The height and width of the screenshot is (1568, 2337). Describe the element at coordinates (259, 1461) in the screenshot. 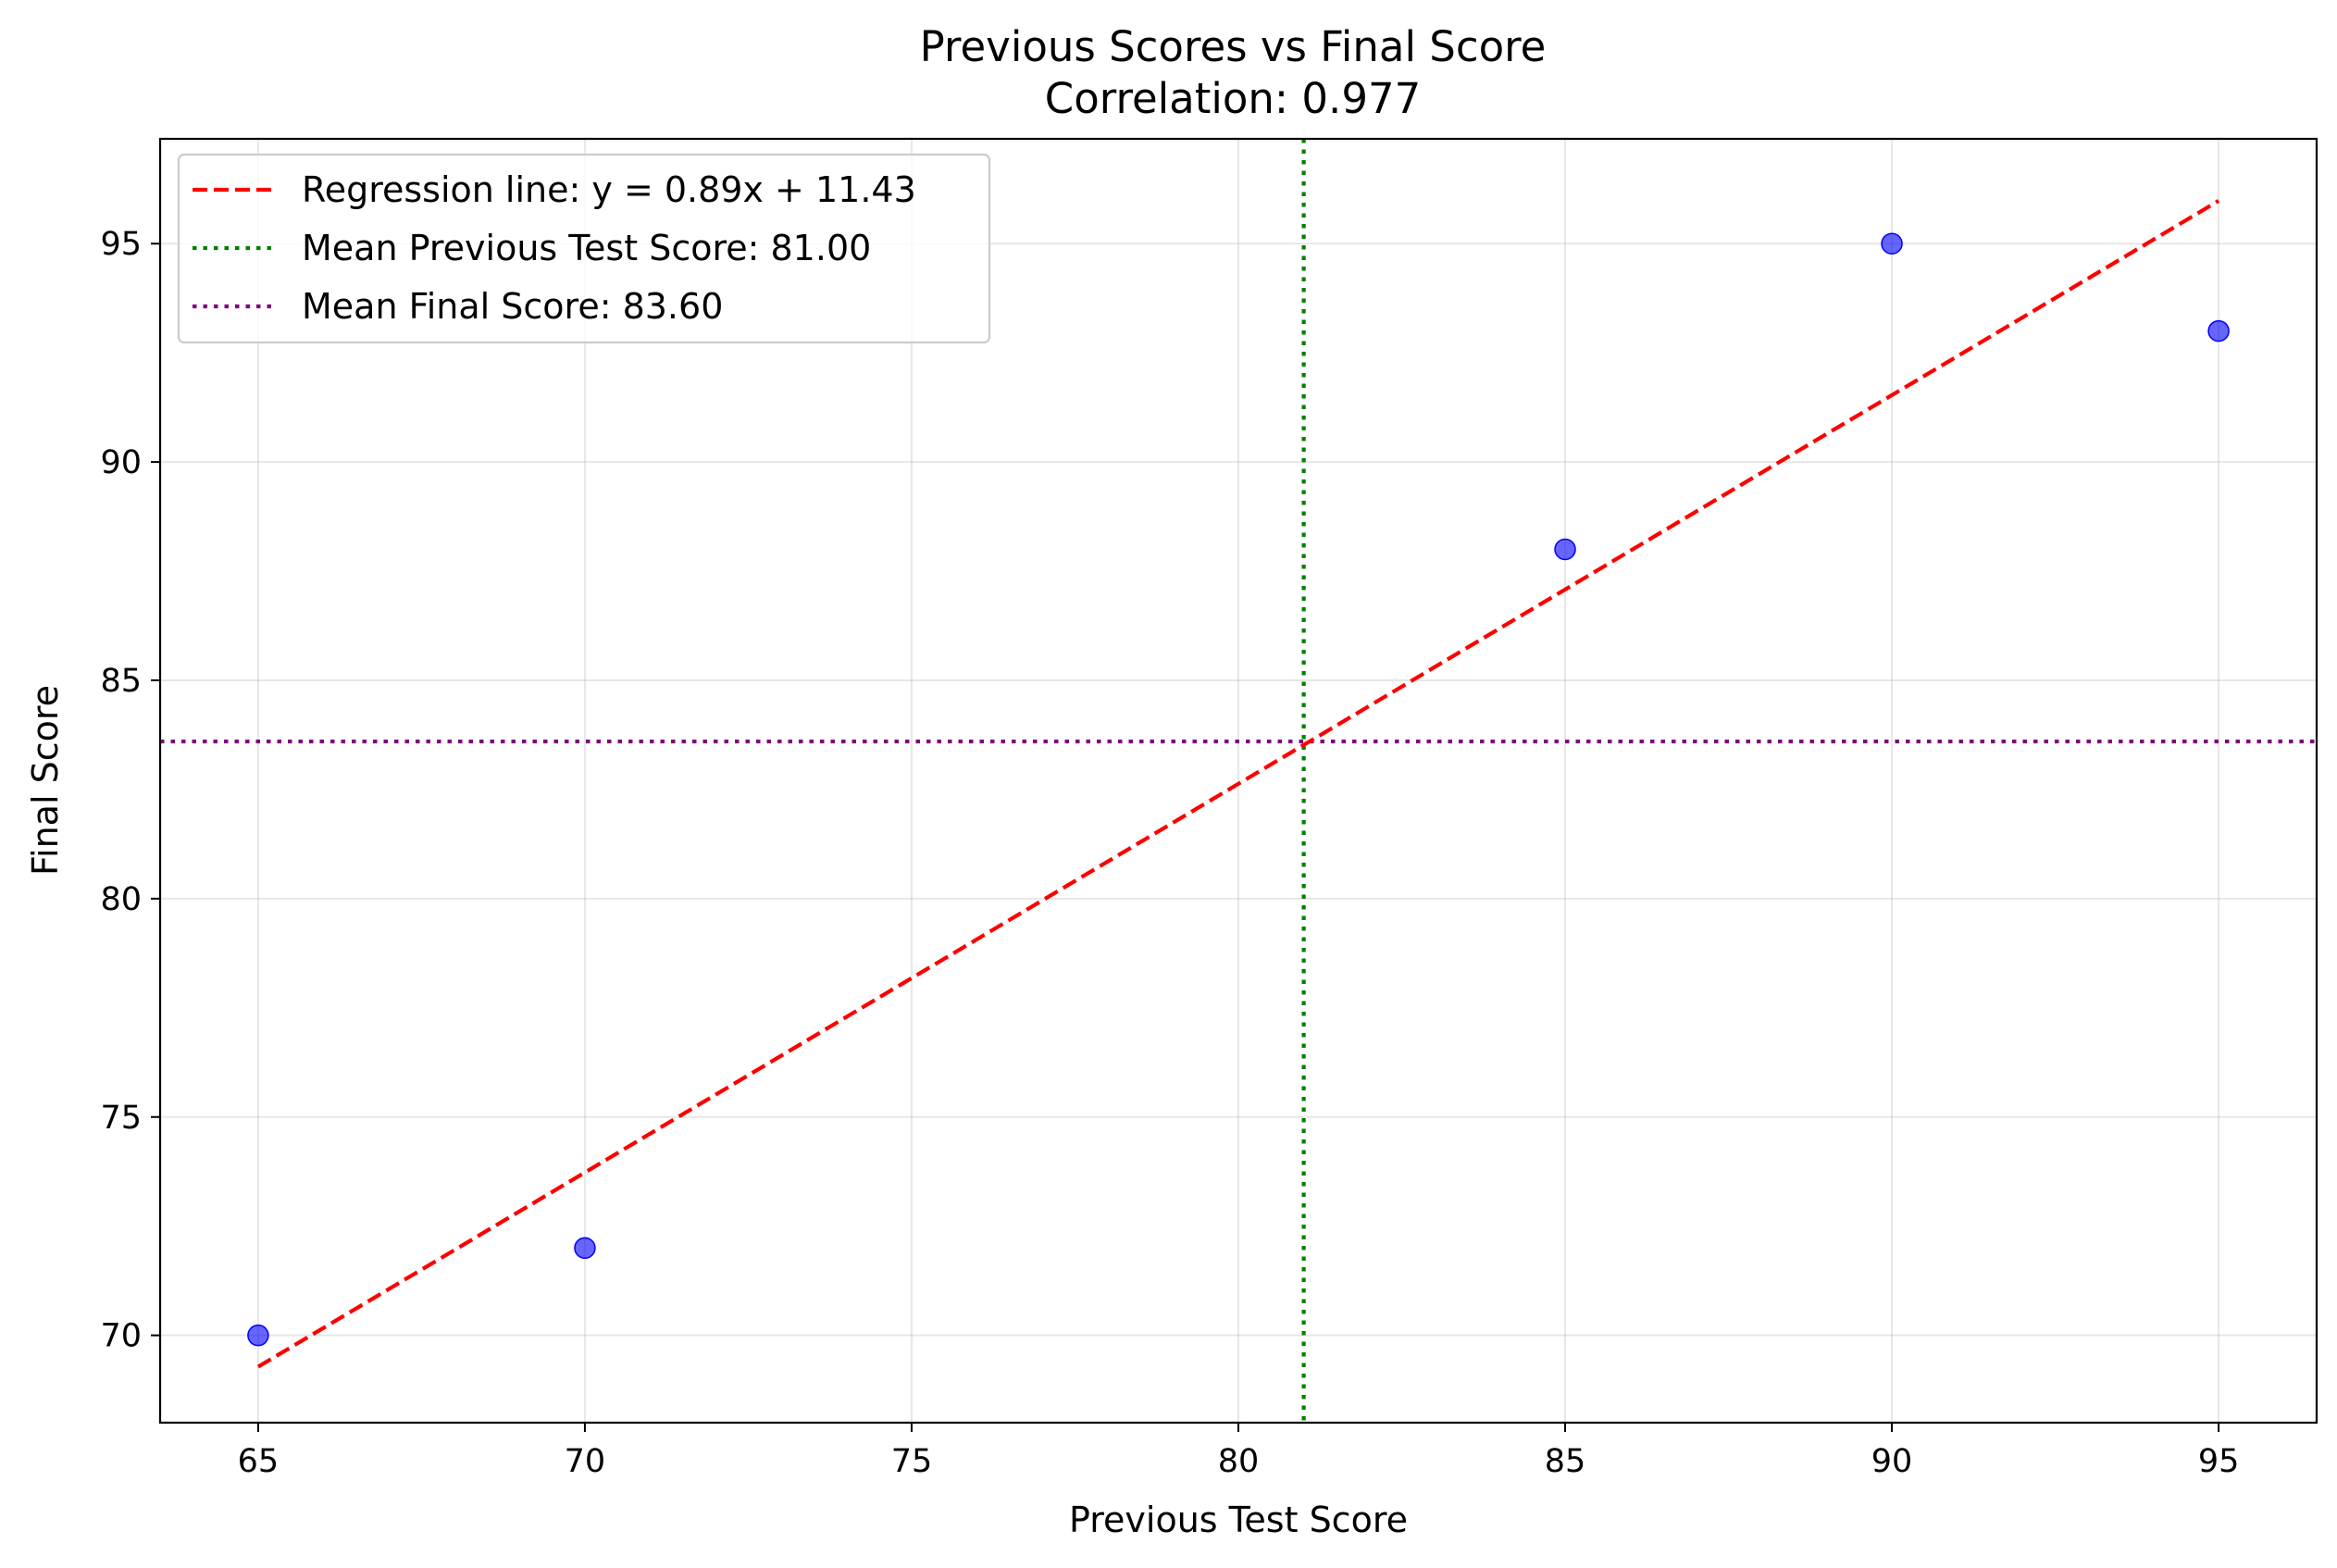

I see `x-tick-label: 65` at that location.